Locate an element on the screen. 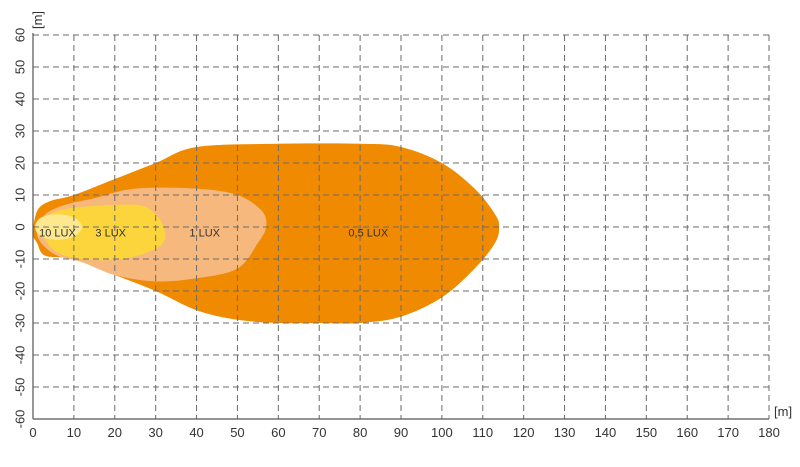 Image resolution: width=800 pixels, height=467 pixels. y-tick-label: -10 is located at coordinates (19, 259).